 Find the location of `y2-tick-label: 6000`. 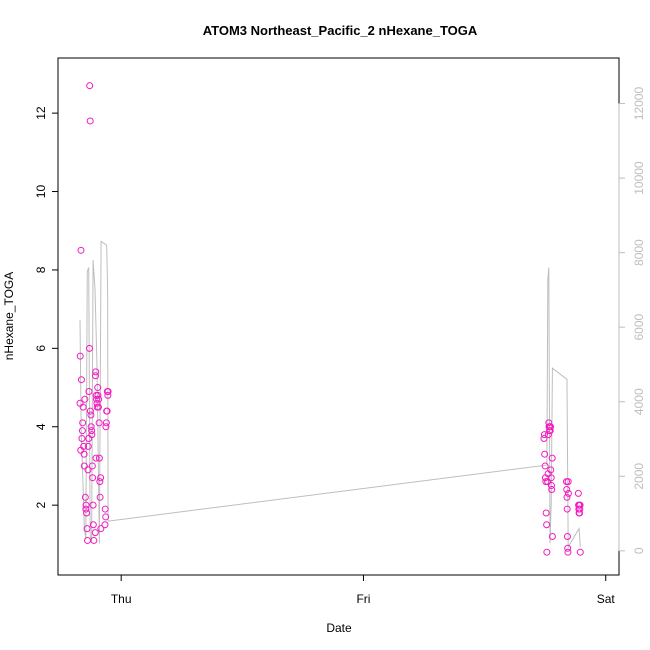

y2-tick-label: 6000 is located at coordinates (639, 327).